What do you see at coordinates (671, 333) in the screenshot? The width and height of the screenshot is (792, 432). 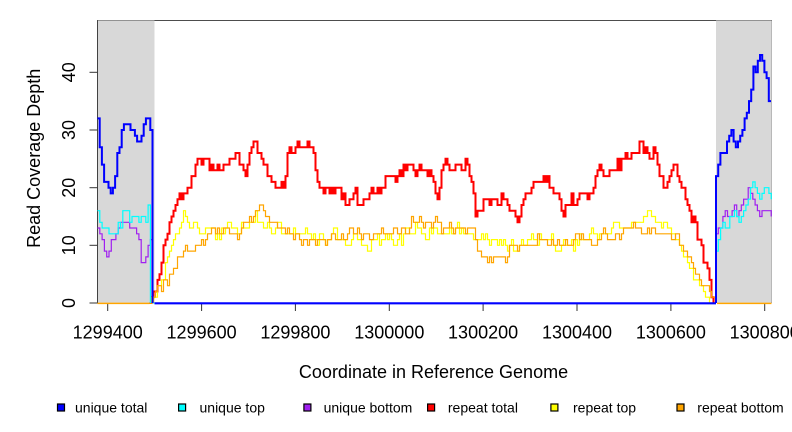 I see `svg-text: 1300600` at bounding box center [671, 333].